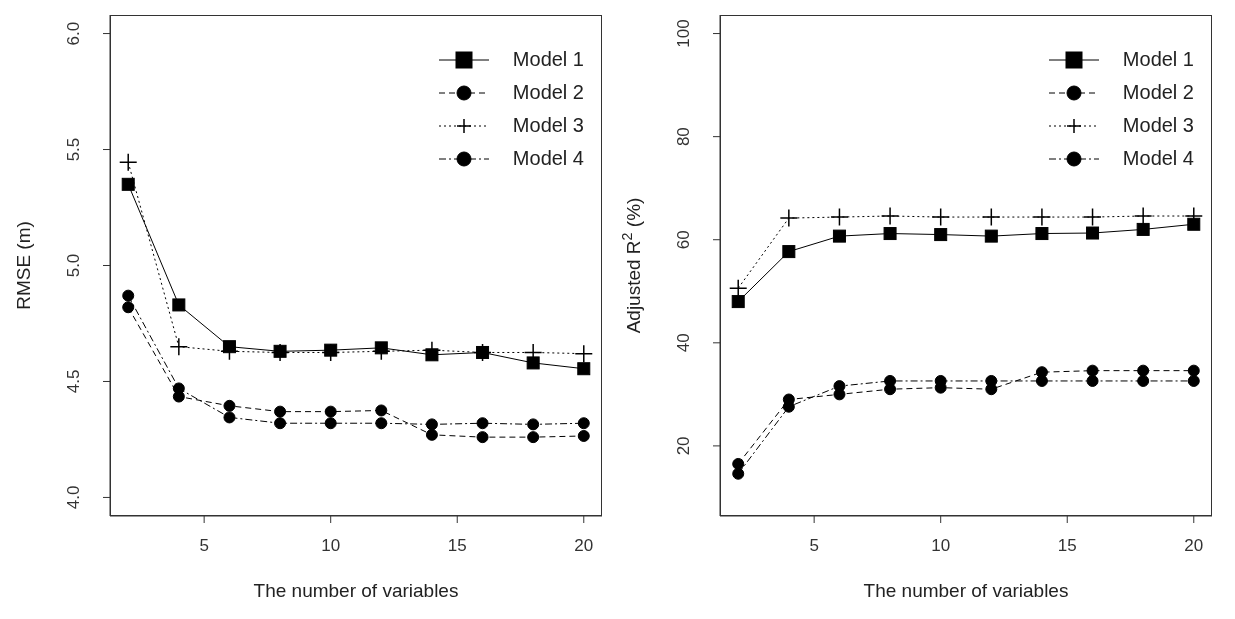 The height and width of the screenshot is (619, 1235). Describe the element at coordinates (73, 381) in the screenshot. I see `y-tick-label: 4.5` at that location.